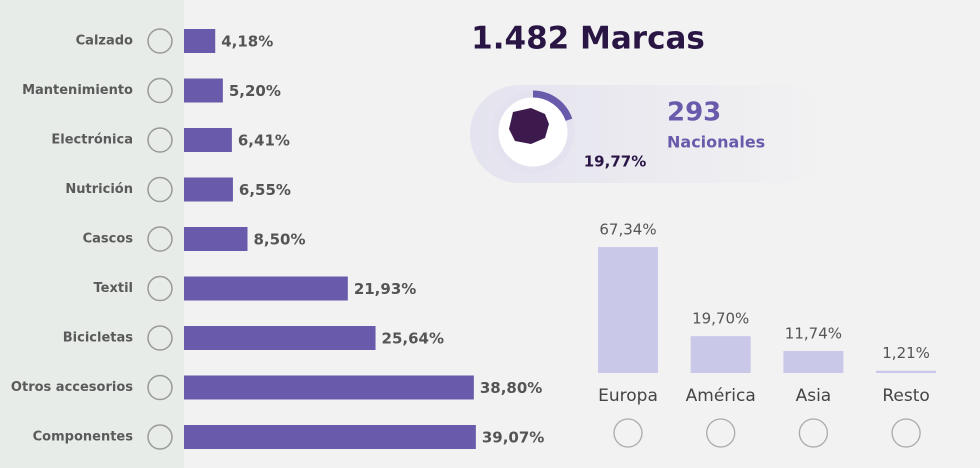  I want to click on category-label: Calzado, so click(104, 41).